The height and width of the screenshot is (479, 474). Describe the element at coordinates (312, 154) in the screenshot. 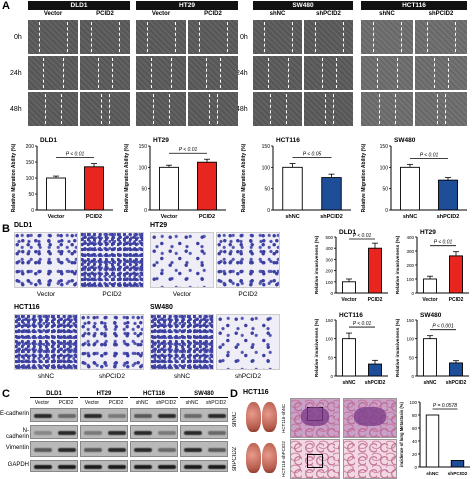

I see `p-value-label: P < 0.05` at that location.